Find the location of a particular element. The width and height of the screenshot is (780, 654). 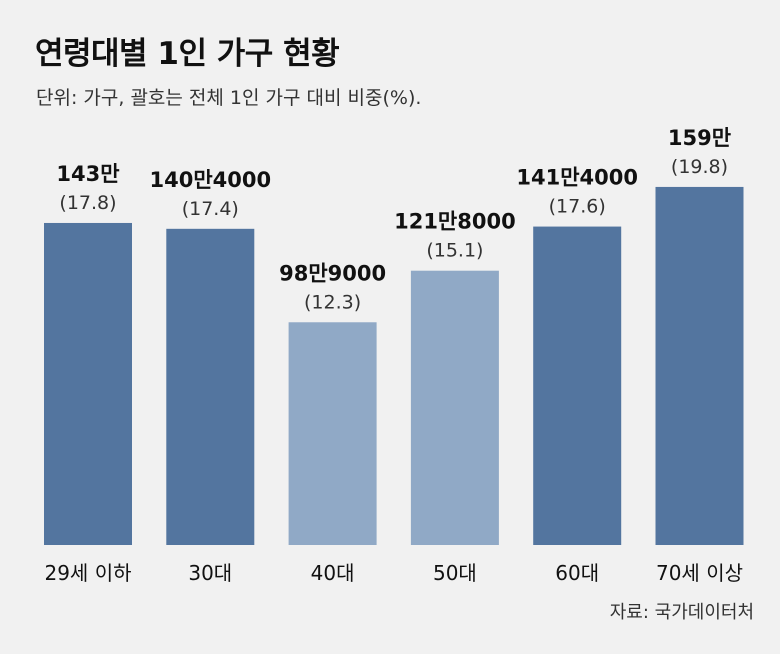

category-label-1: 29세 이하 is located at coordinates (87, 573).